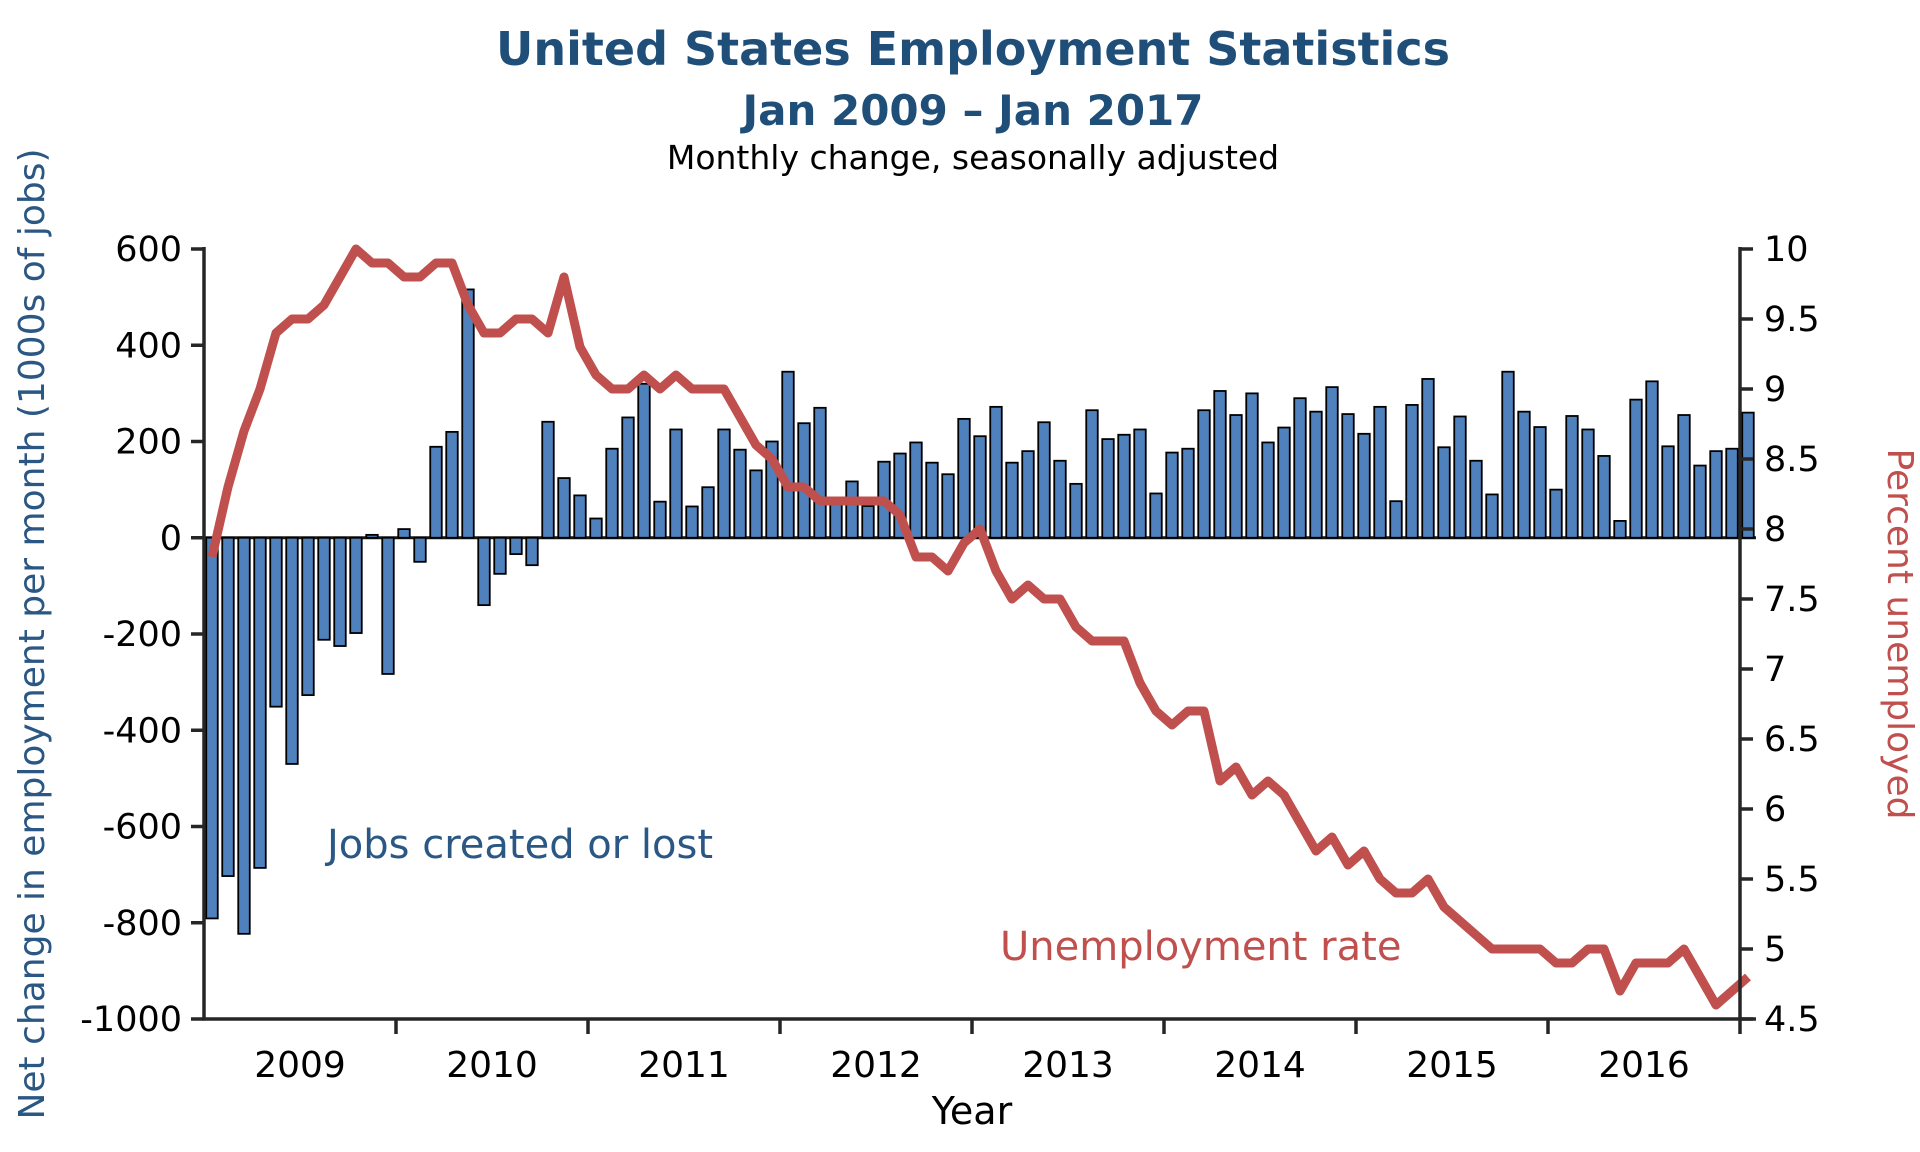 Image resolution: width=1920 pixels, height=1152 pixels. Describe the element at coordinates (1792, 460) in the screenshot. I see `right-tick-label: 8.5` at that location.